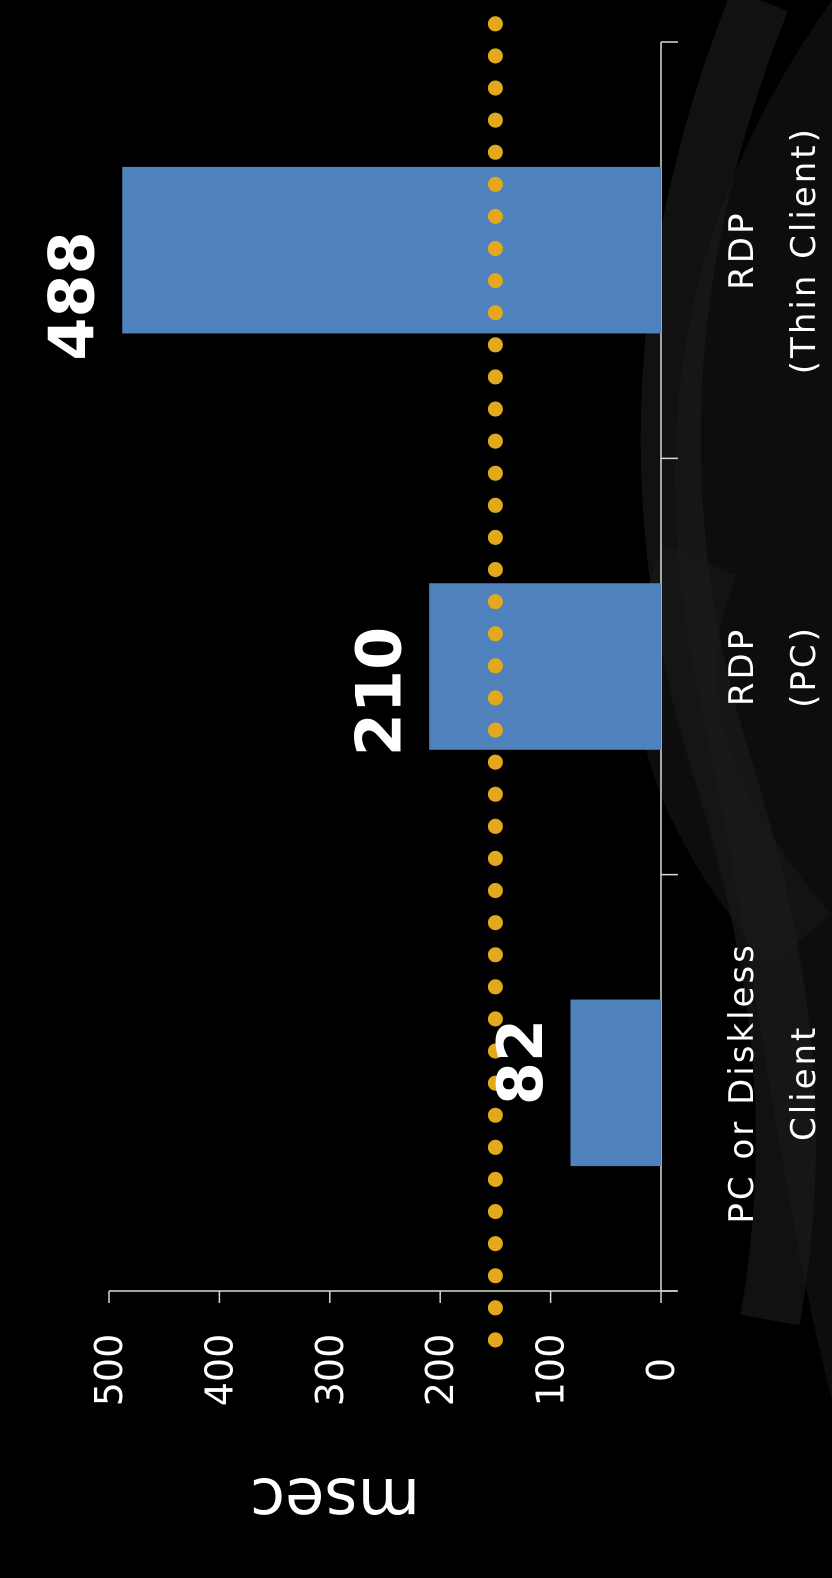  I want to click on data-label: 82, so click(520, 1062).